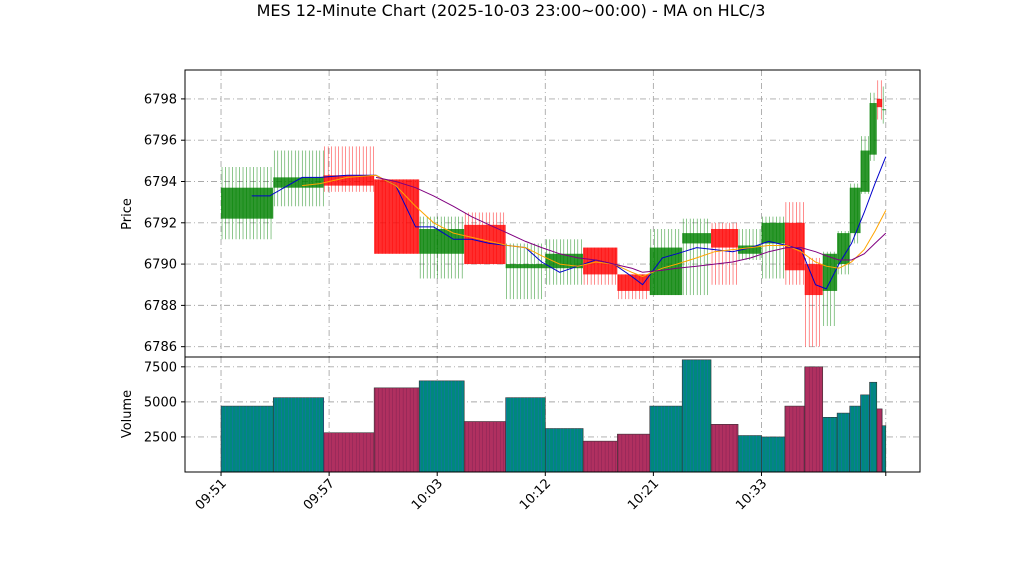  What do you see at coordinates (160, 223) in the screenshot?
I see `price-y-tick-label: 6792` at bounding box center [160, 223].